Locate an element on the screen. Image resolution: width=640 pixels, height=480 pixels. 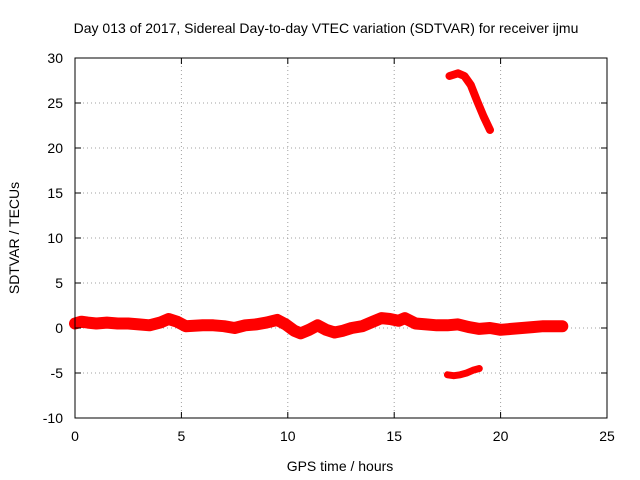
y-tick-label: 15 is located at coordinates (55, 193).